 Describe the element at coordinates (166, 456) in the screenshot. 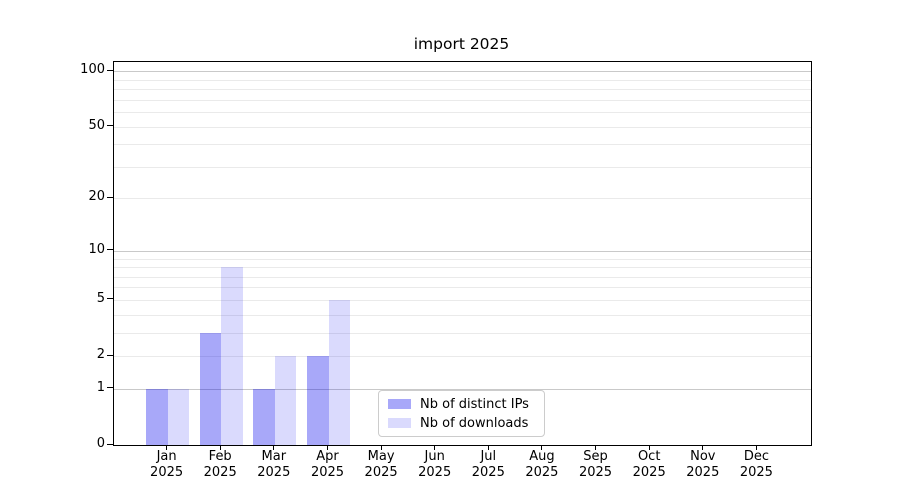

I see `x-tick-label-line: Jan` at that location.